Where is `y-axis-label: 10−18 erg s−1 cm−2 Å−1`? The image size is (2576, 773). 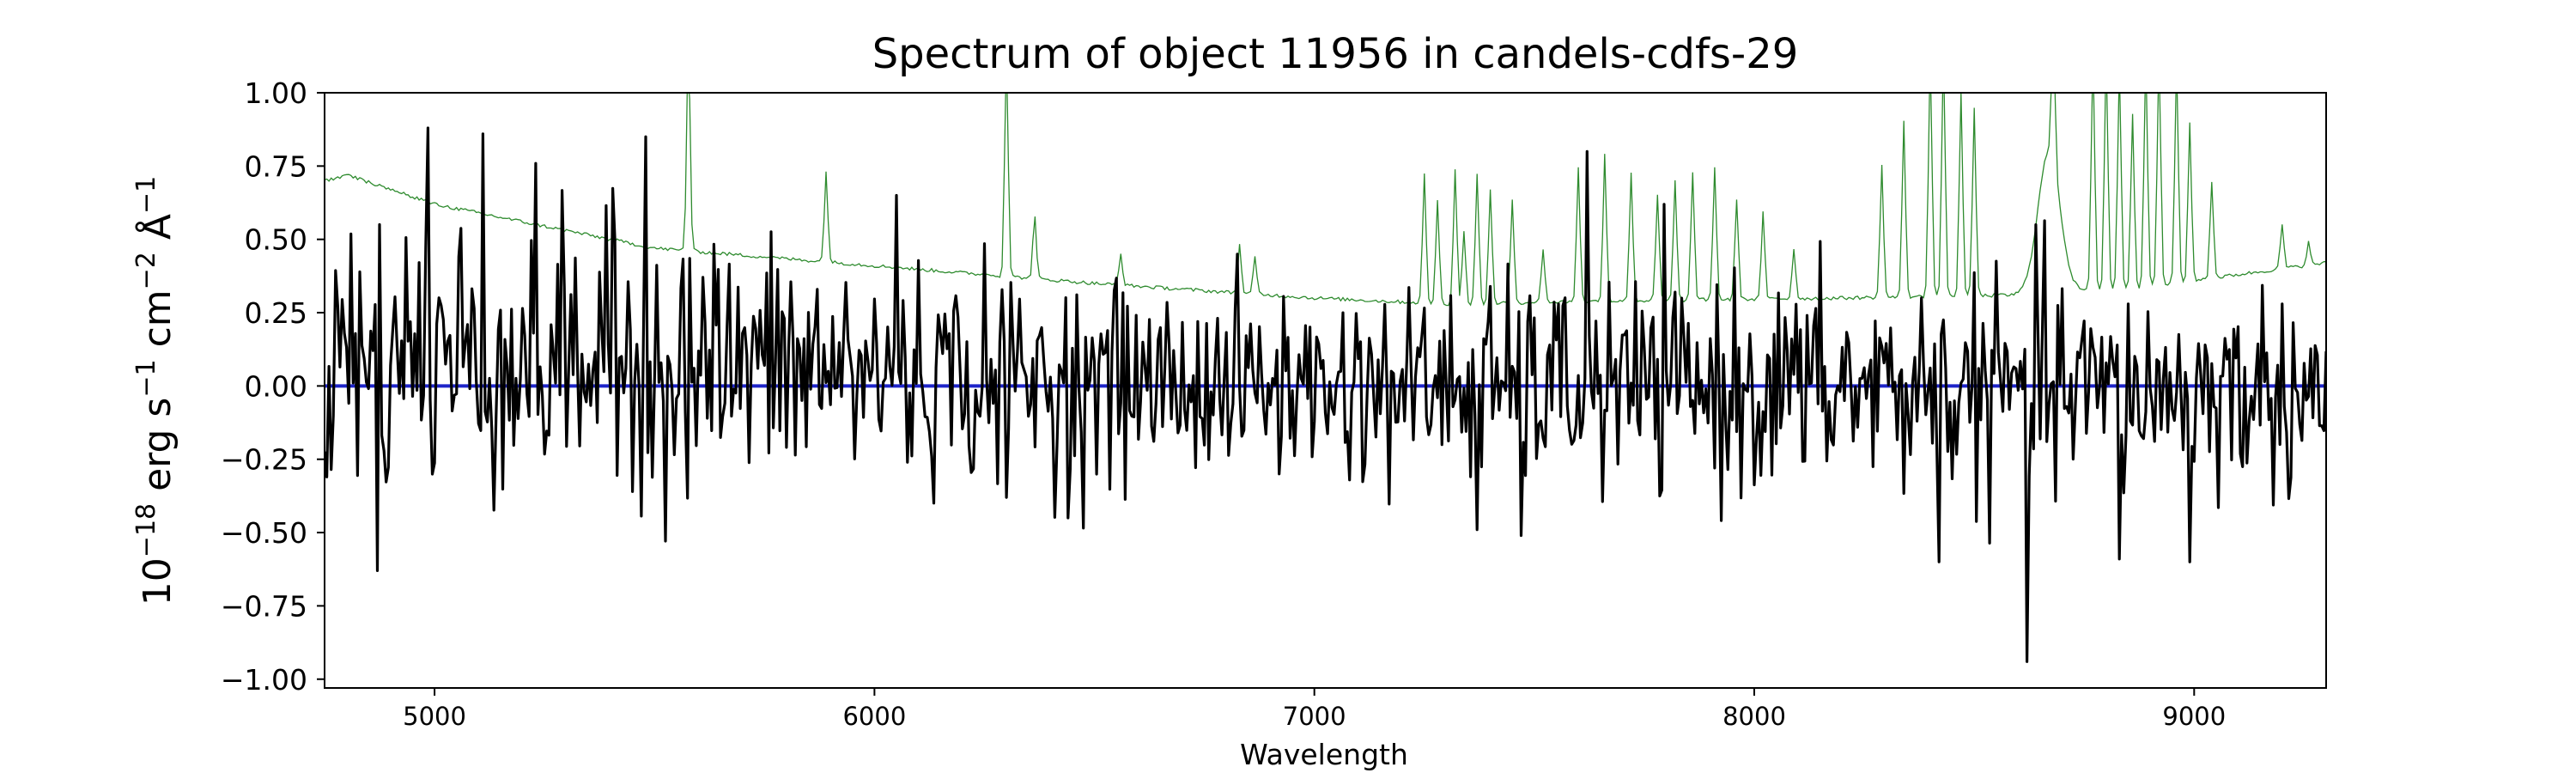
y-axis-label: 10−18 erg s−1 cm−2 Å−1 is located at coordinates (155, 391).